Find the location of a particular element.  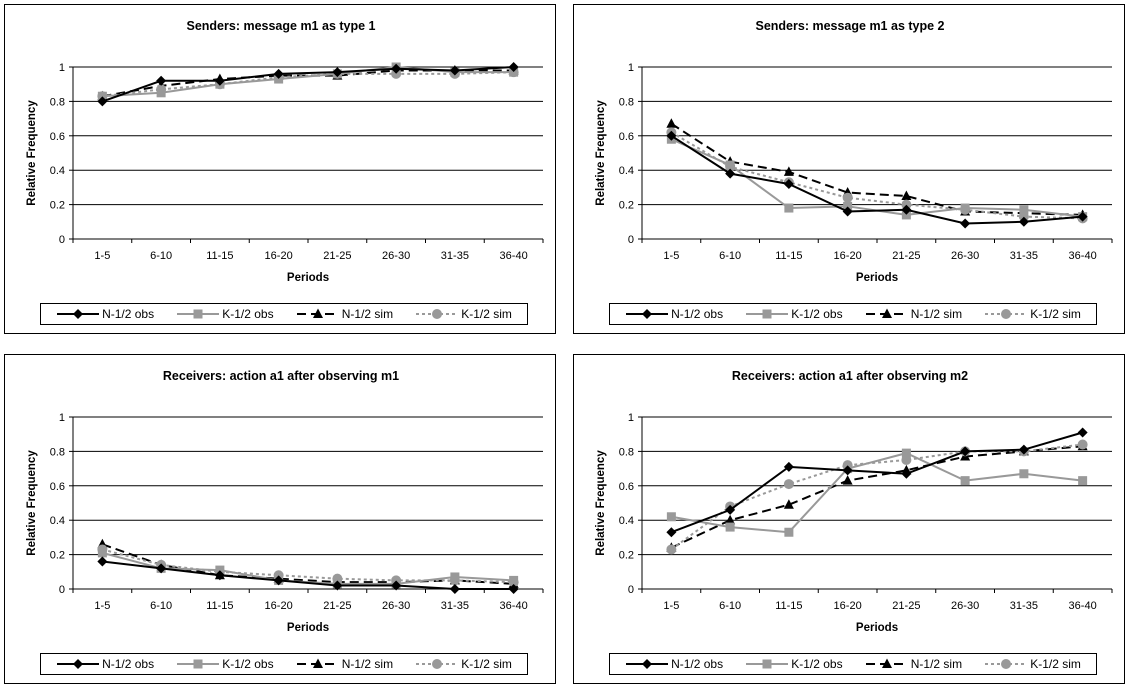

series-k-1-2-obs is located at coordinates (877, 492).